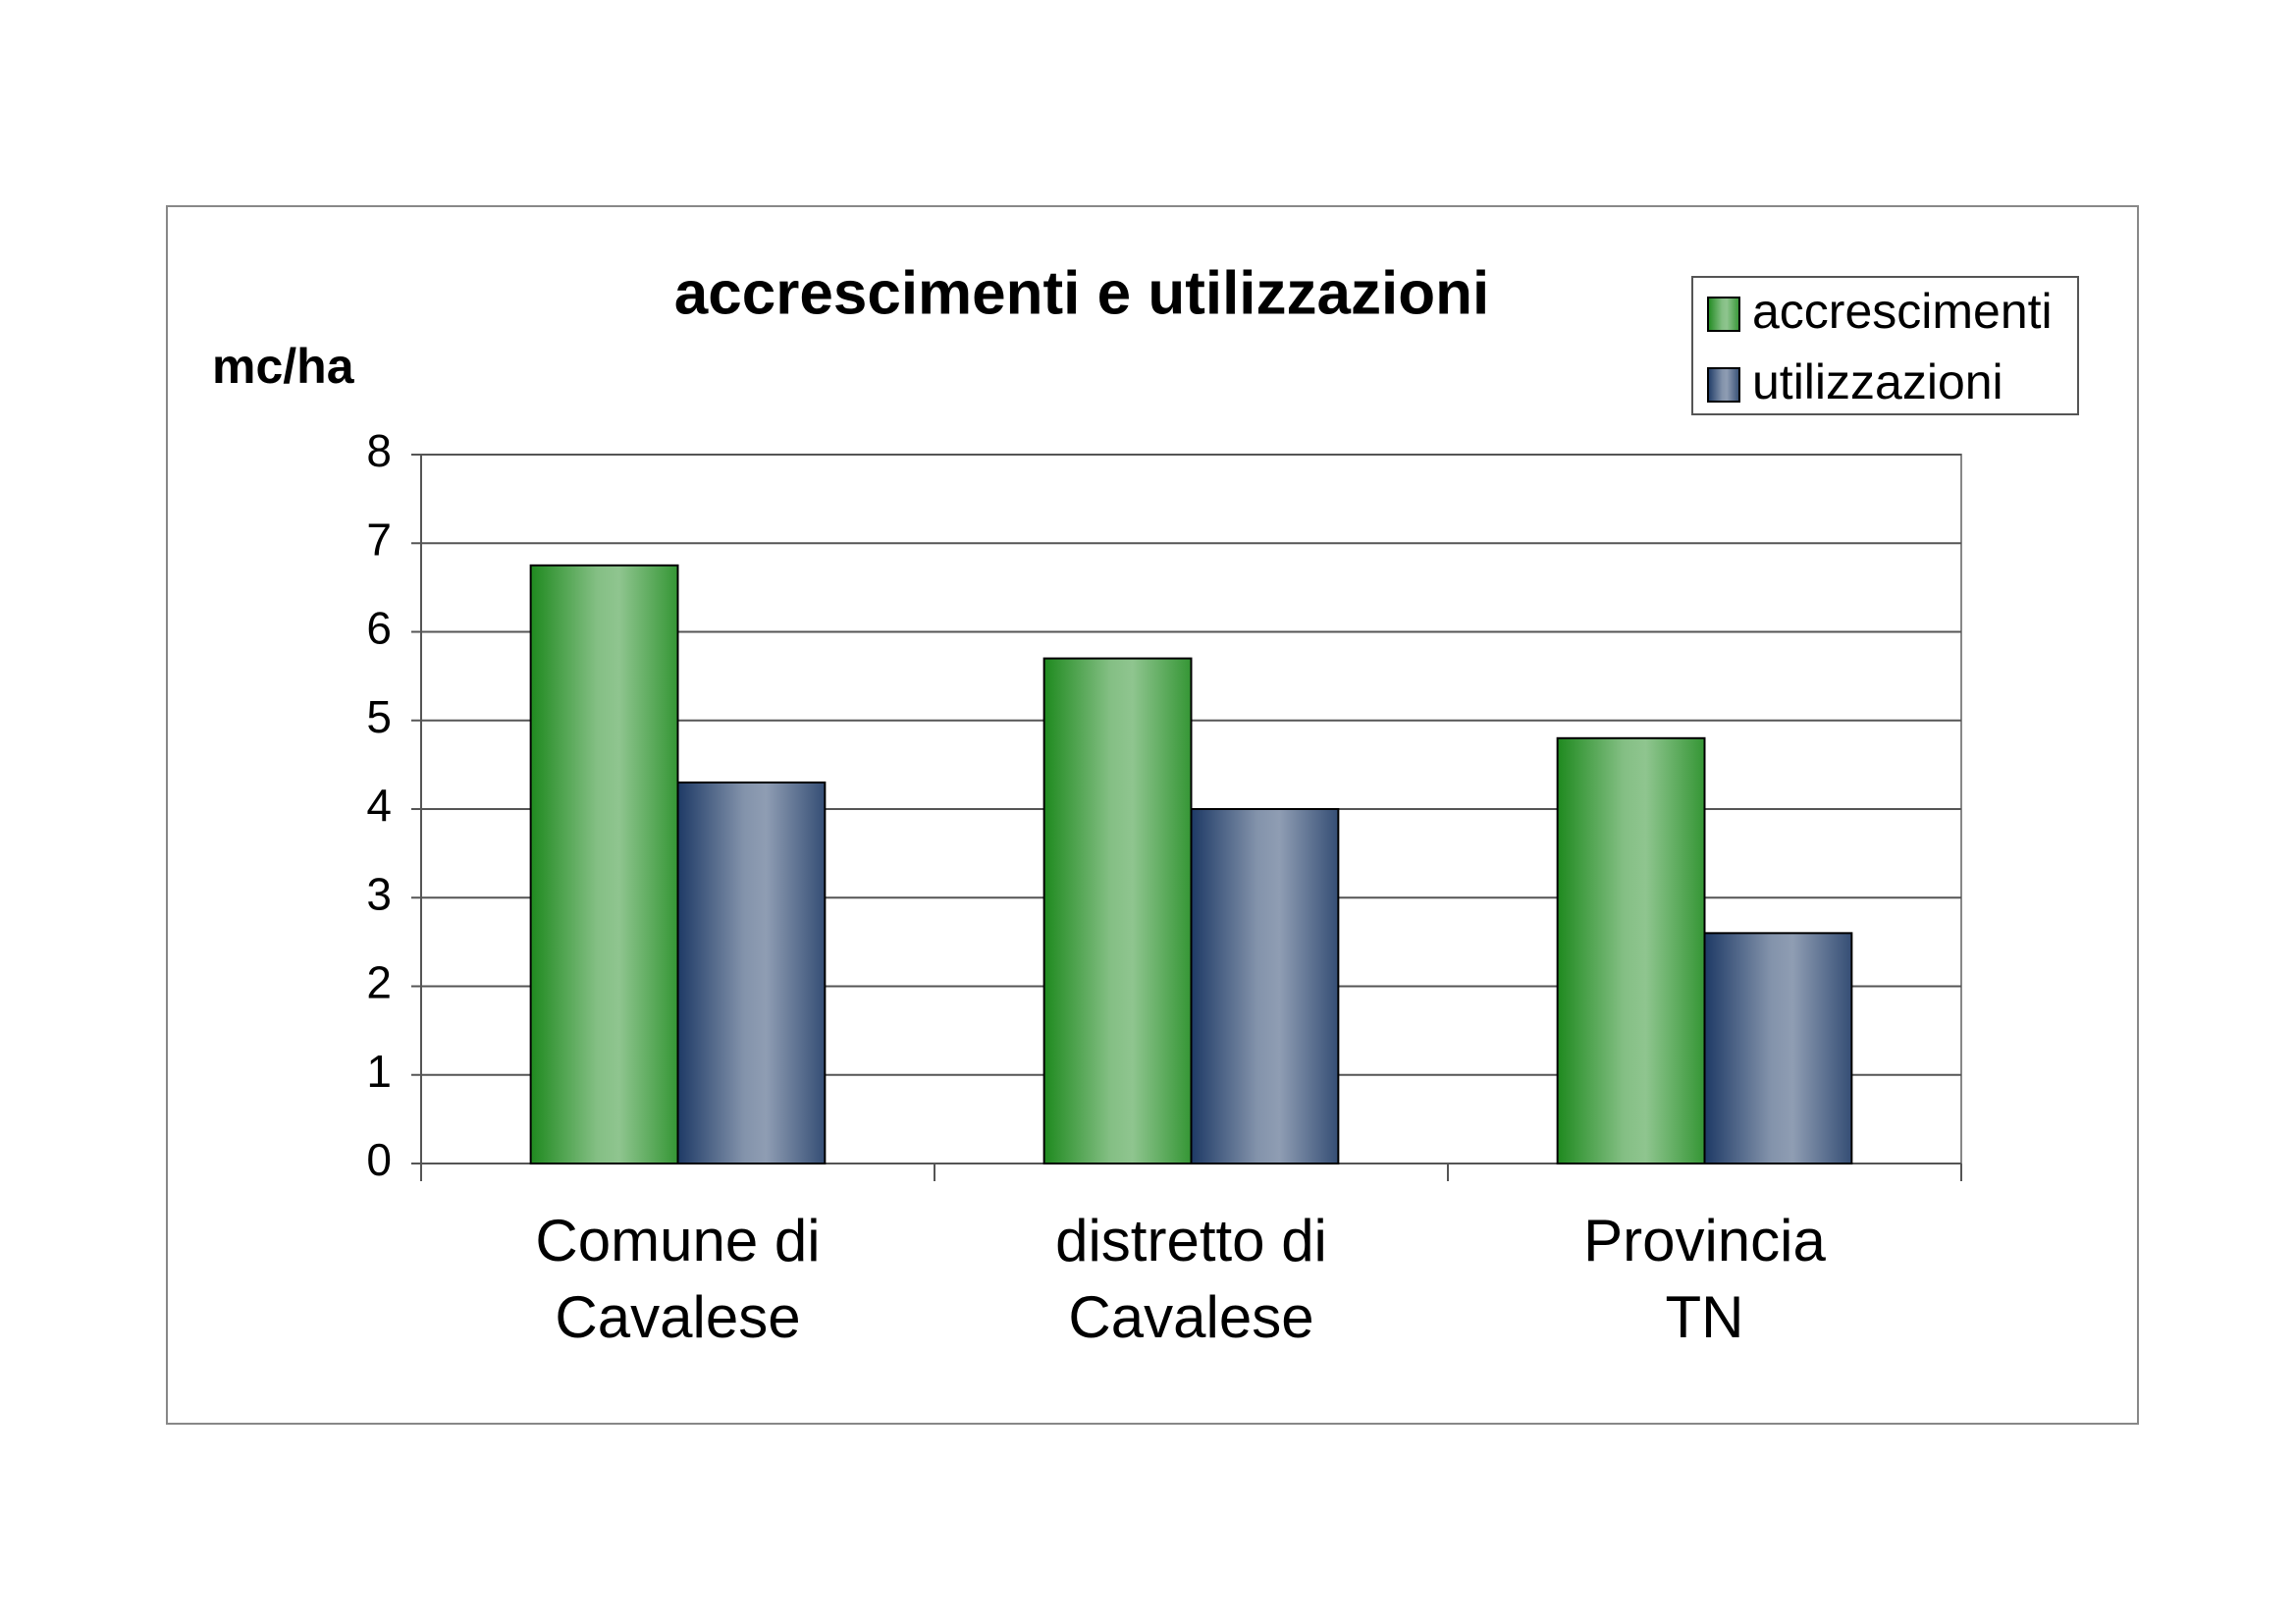 The width and height of the screenshot is (2296, 1624). I want to click on x-label-box: distretto di Cavalese, so click(1191, 1279).